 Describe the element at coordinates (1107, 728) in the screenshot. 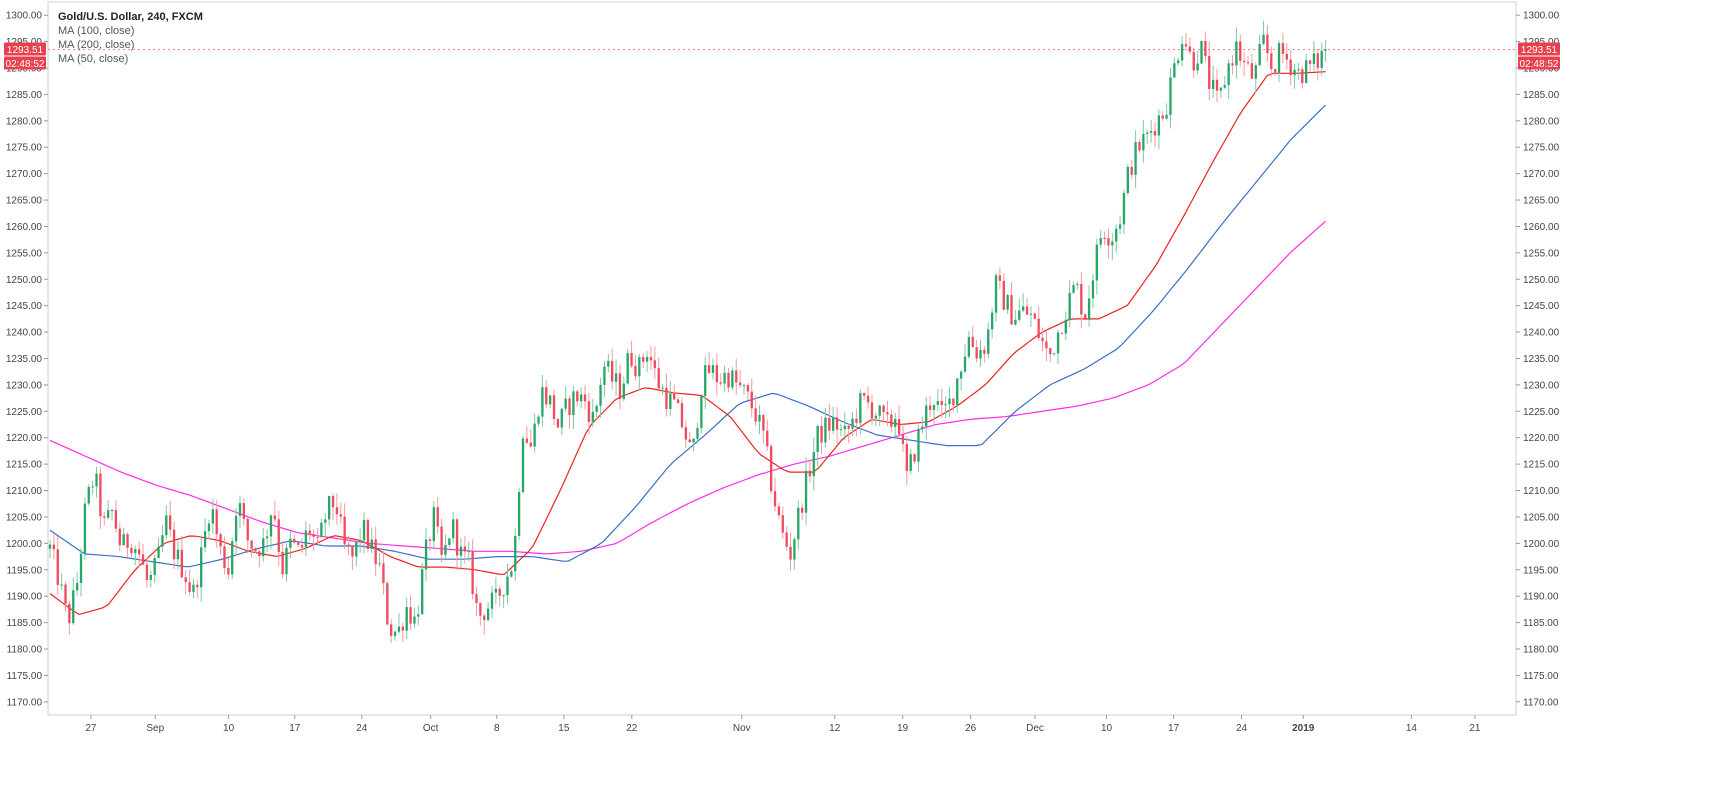

I see `x-tick-label: 10` at that location.